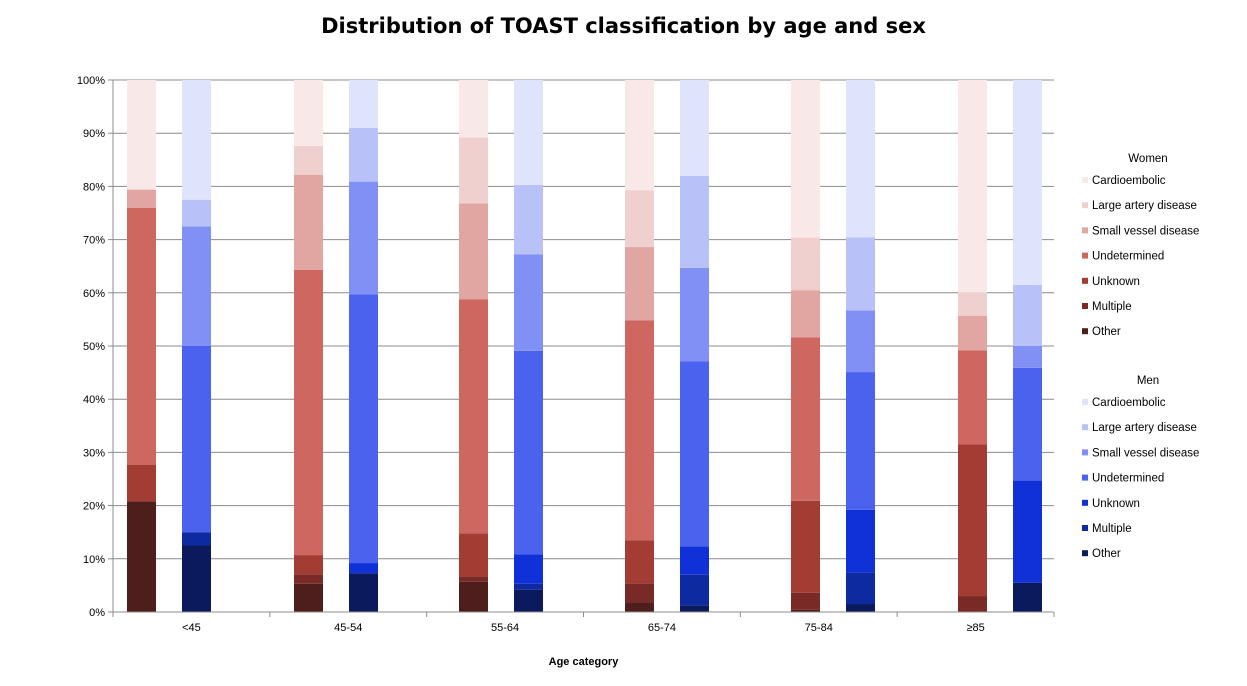 The width and height of the screenshot is (1247, 686). Describe the element at coordinates (1128, 257) in the screenshot. I see `legend-label-women-undetermined: Undetermined` at that location.